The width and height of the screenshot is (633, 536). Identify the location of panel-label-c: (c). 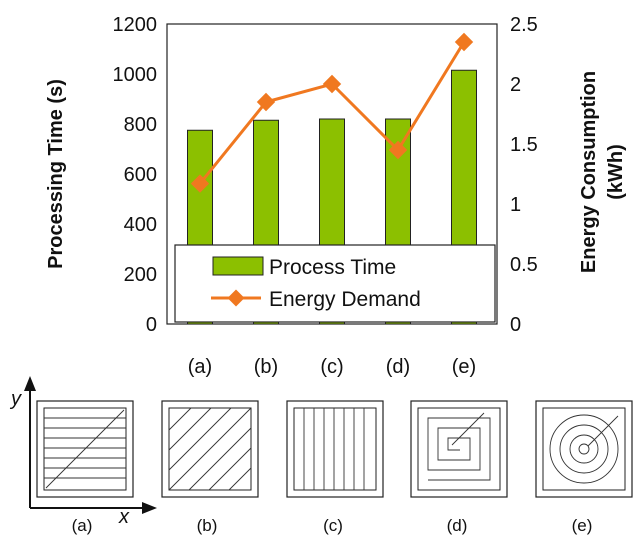
(333, 525).